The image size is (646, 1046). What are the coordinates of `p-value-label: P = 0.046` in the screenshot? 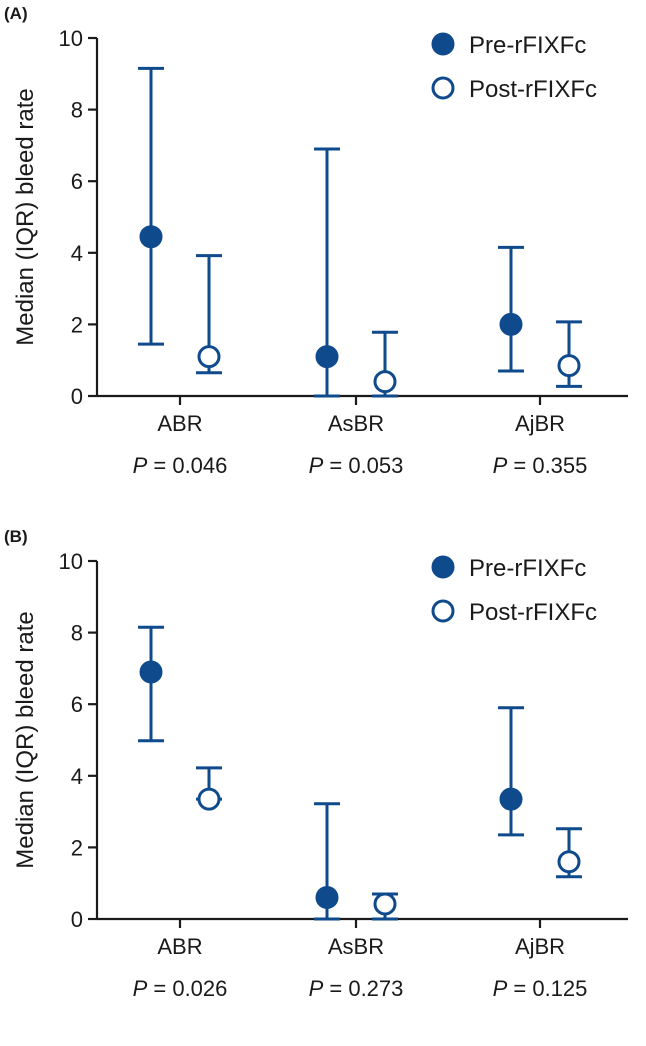 It's located at (180, 465).